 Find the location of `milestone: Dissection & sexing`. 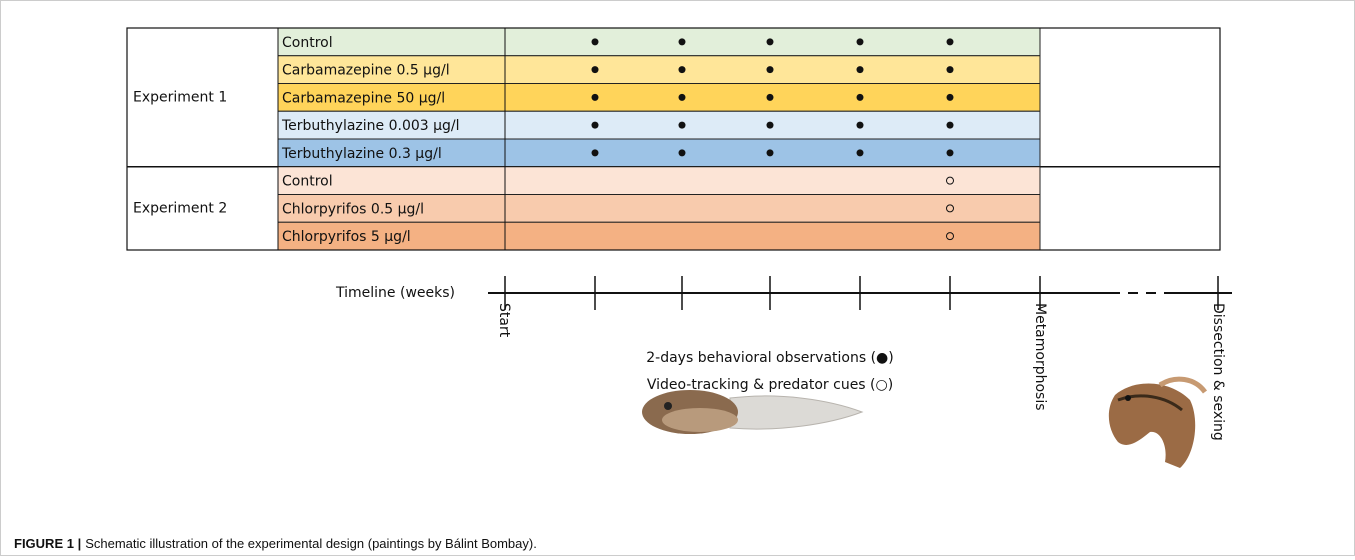

milestone: Dissection & sexing is located at coordinates (1218, 372).